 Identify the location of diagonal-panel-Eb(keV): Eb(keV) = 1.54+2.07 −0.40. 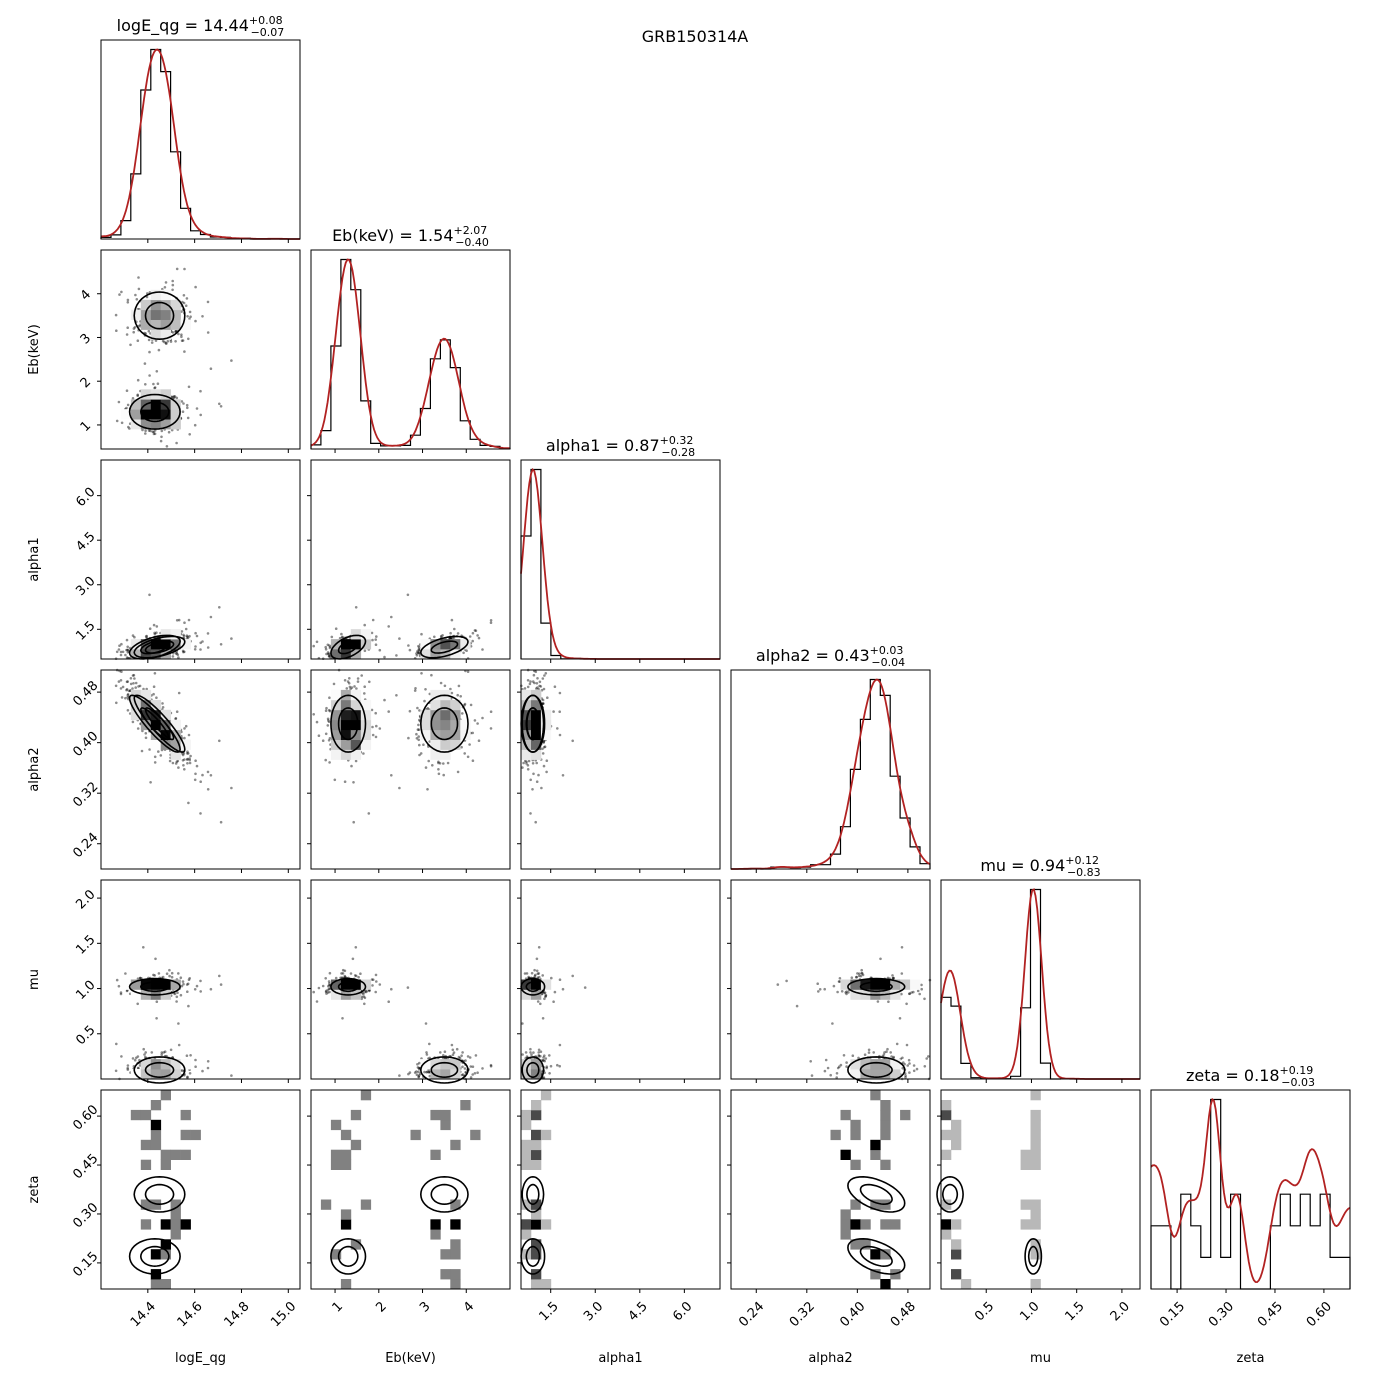
(410, 338).